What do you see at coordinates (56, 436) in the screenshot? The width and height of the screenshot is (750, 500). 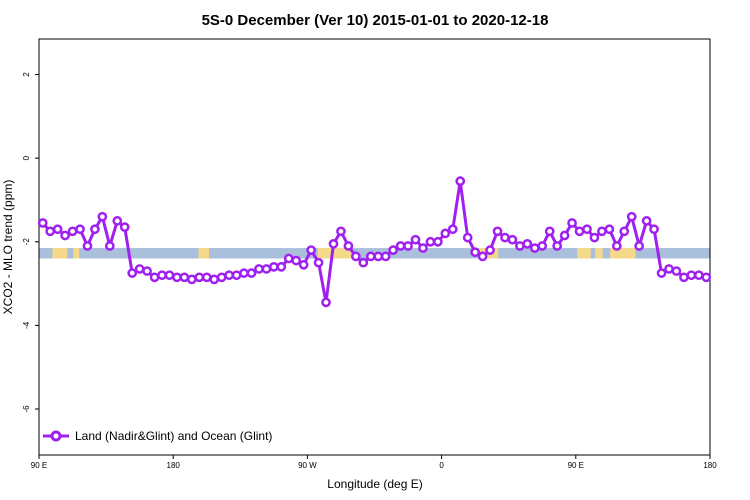 I see `legend-marker-swatch` at bounding box center [56, 436].